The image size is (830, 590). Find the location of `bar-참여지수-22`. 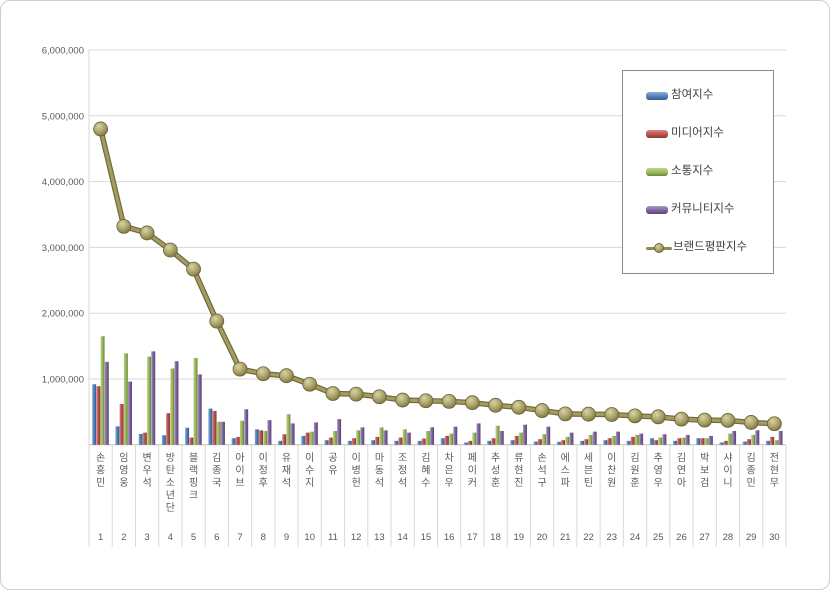

bar-참여지수-22 is located at coordinates (582, 442).